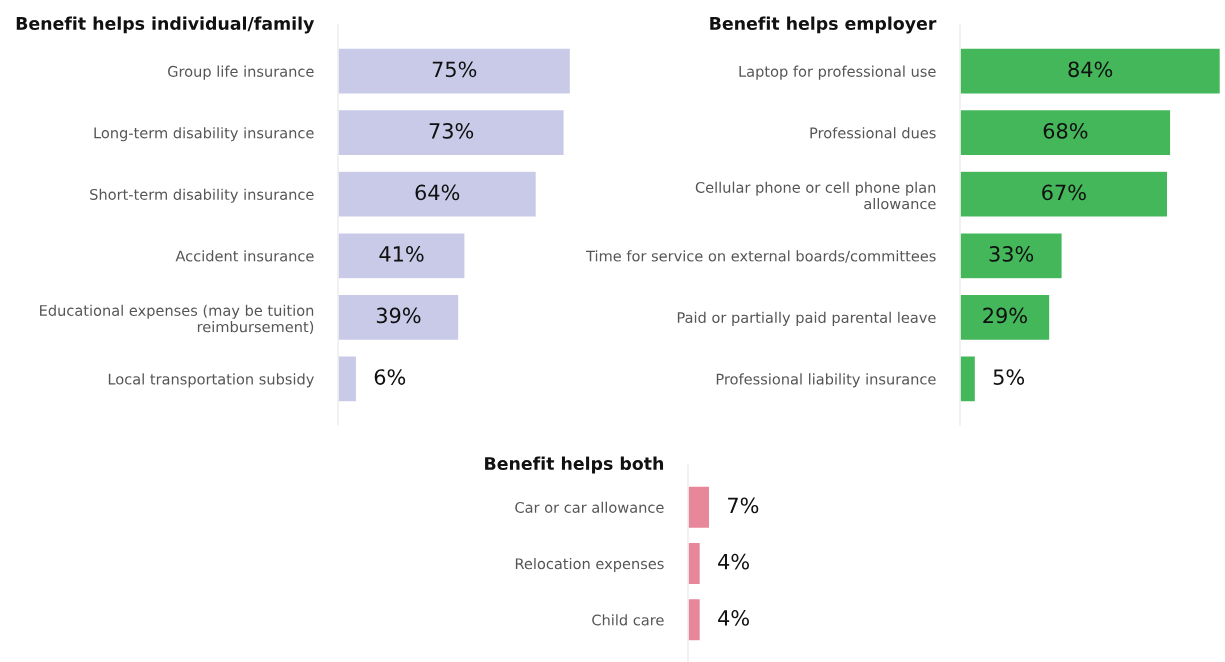  I want to click on data-label: 64%, so click(437, 192).